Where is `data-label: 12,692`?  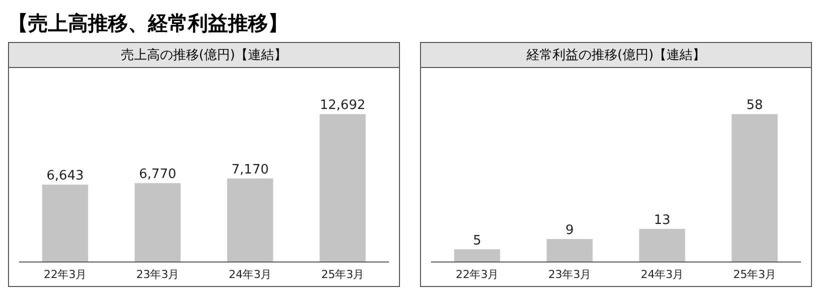
data-label: 12,692 is located at coordinates (343, 106).